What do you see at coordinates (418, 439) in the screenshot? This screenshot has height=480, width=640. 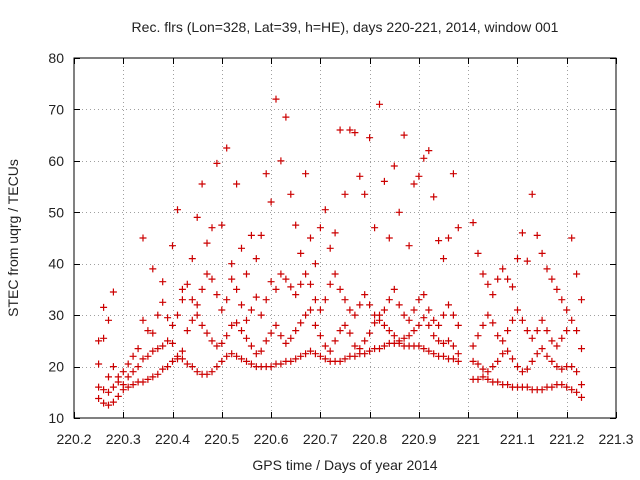 I see `x-tick-label: 220.9` at bounding box center [418, 439].